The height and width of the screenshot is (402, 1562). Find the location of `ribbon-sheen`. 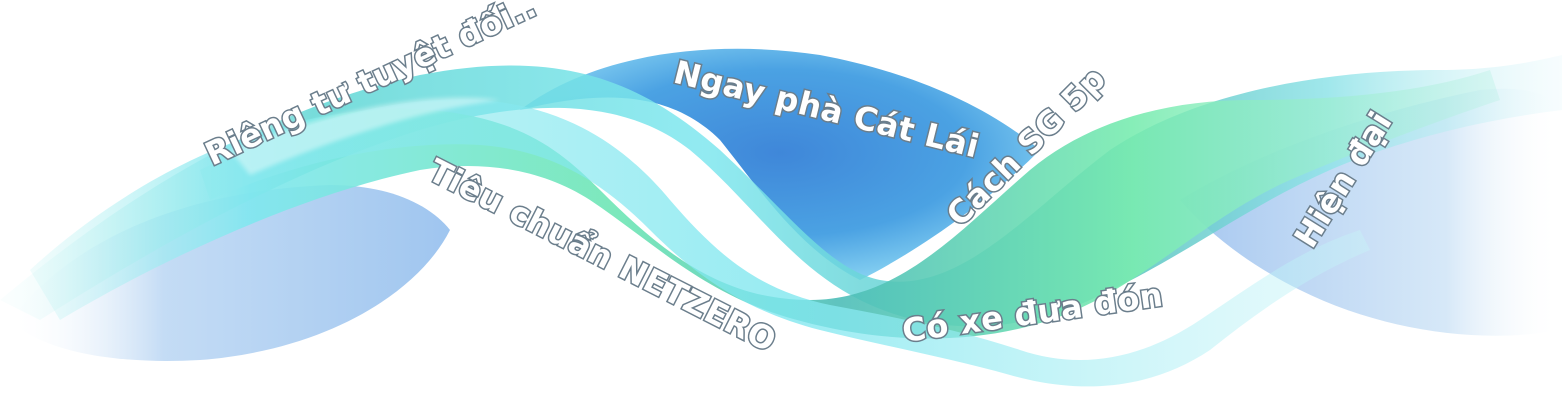

ribbon-sheen is located at coordinates (365, 136).